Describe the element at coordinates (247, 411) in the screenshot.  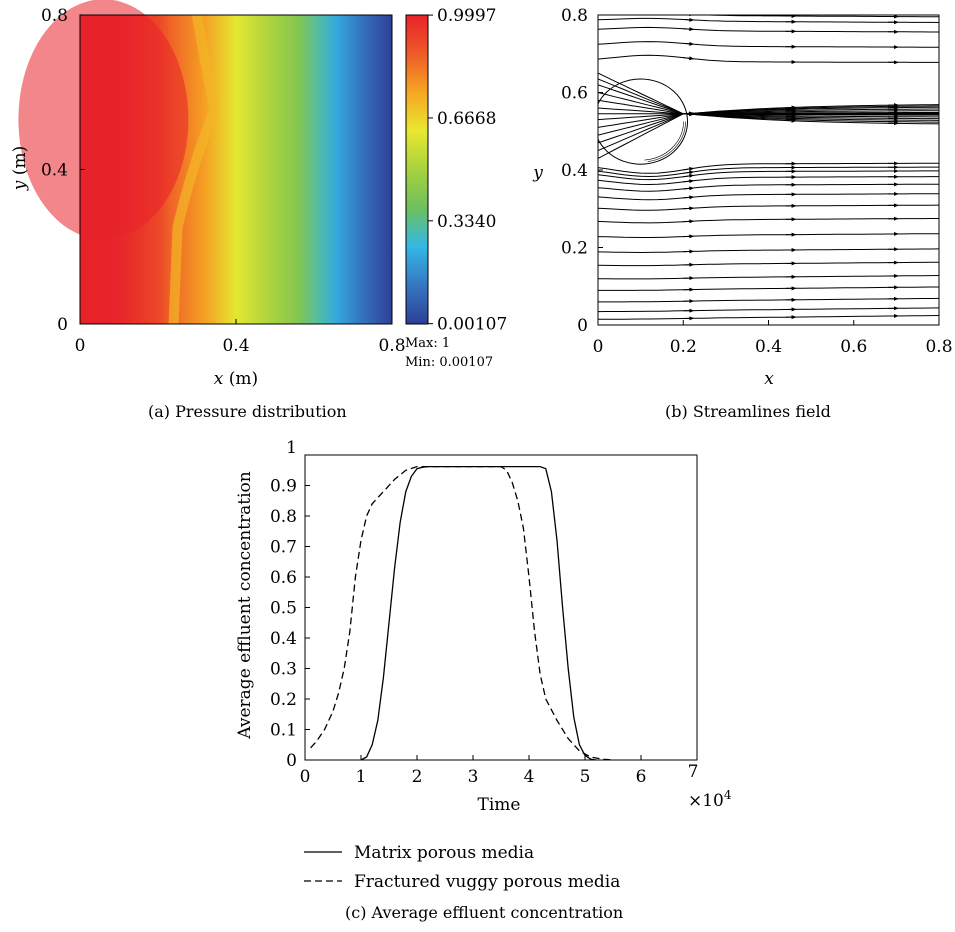
I see `caption-a: (a) Pressure distribution` at that location.